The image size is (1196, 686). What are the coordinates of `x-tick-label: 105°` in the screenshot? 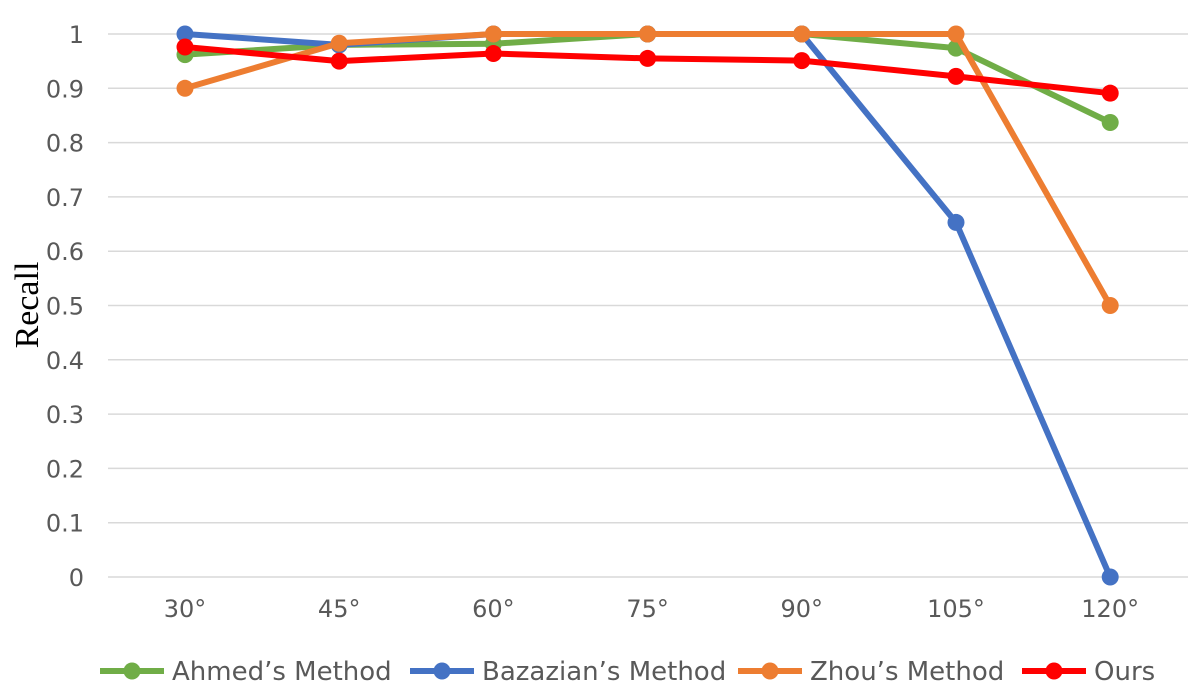 It's located at (956, 609).